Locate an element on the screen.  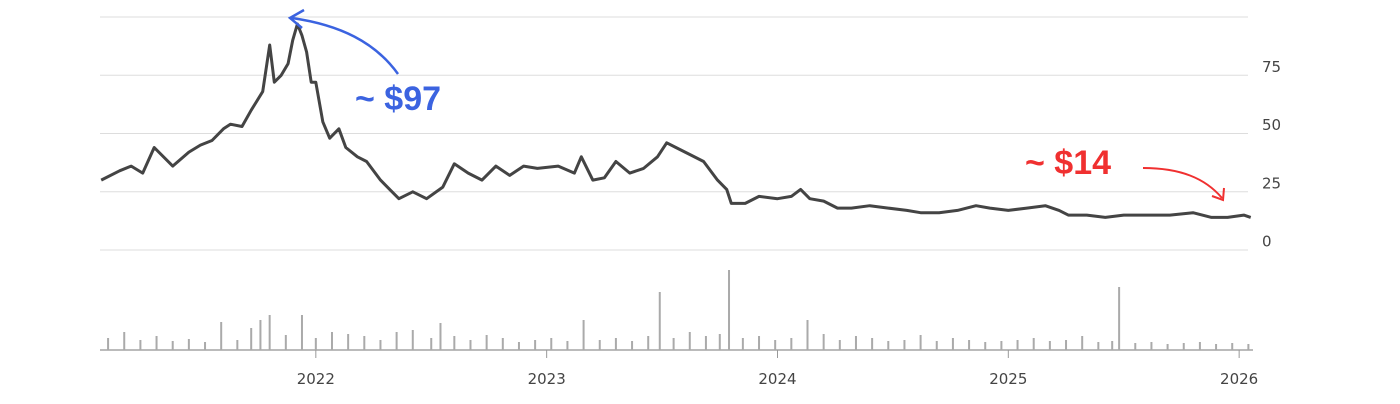
x-tick-label: 2024 is located at coordinates (777, 379).